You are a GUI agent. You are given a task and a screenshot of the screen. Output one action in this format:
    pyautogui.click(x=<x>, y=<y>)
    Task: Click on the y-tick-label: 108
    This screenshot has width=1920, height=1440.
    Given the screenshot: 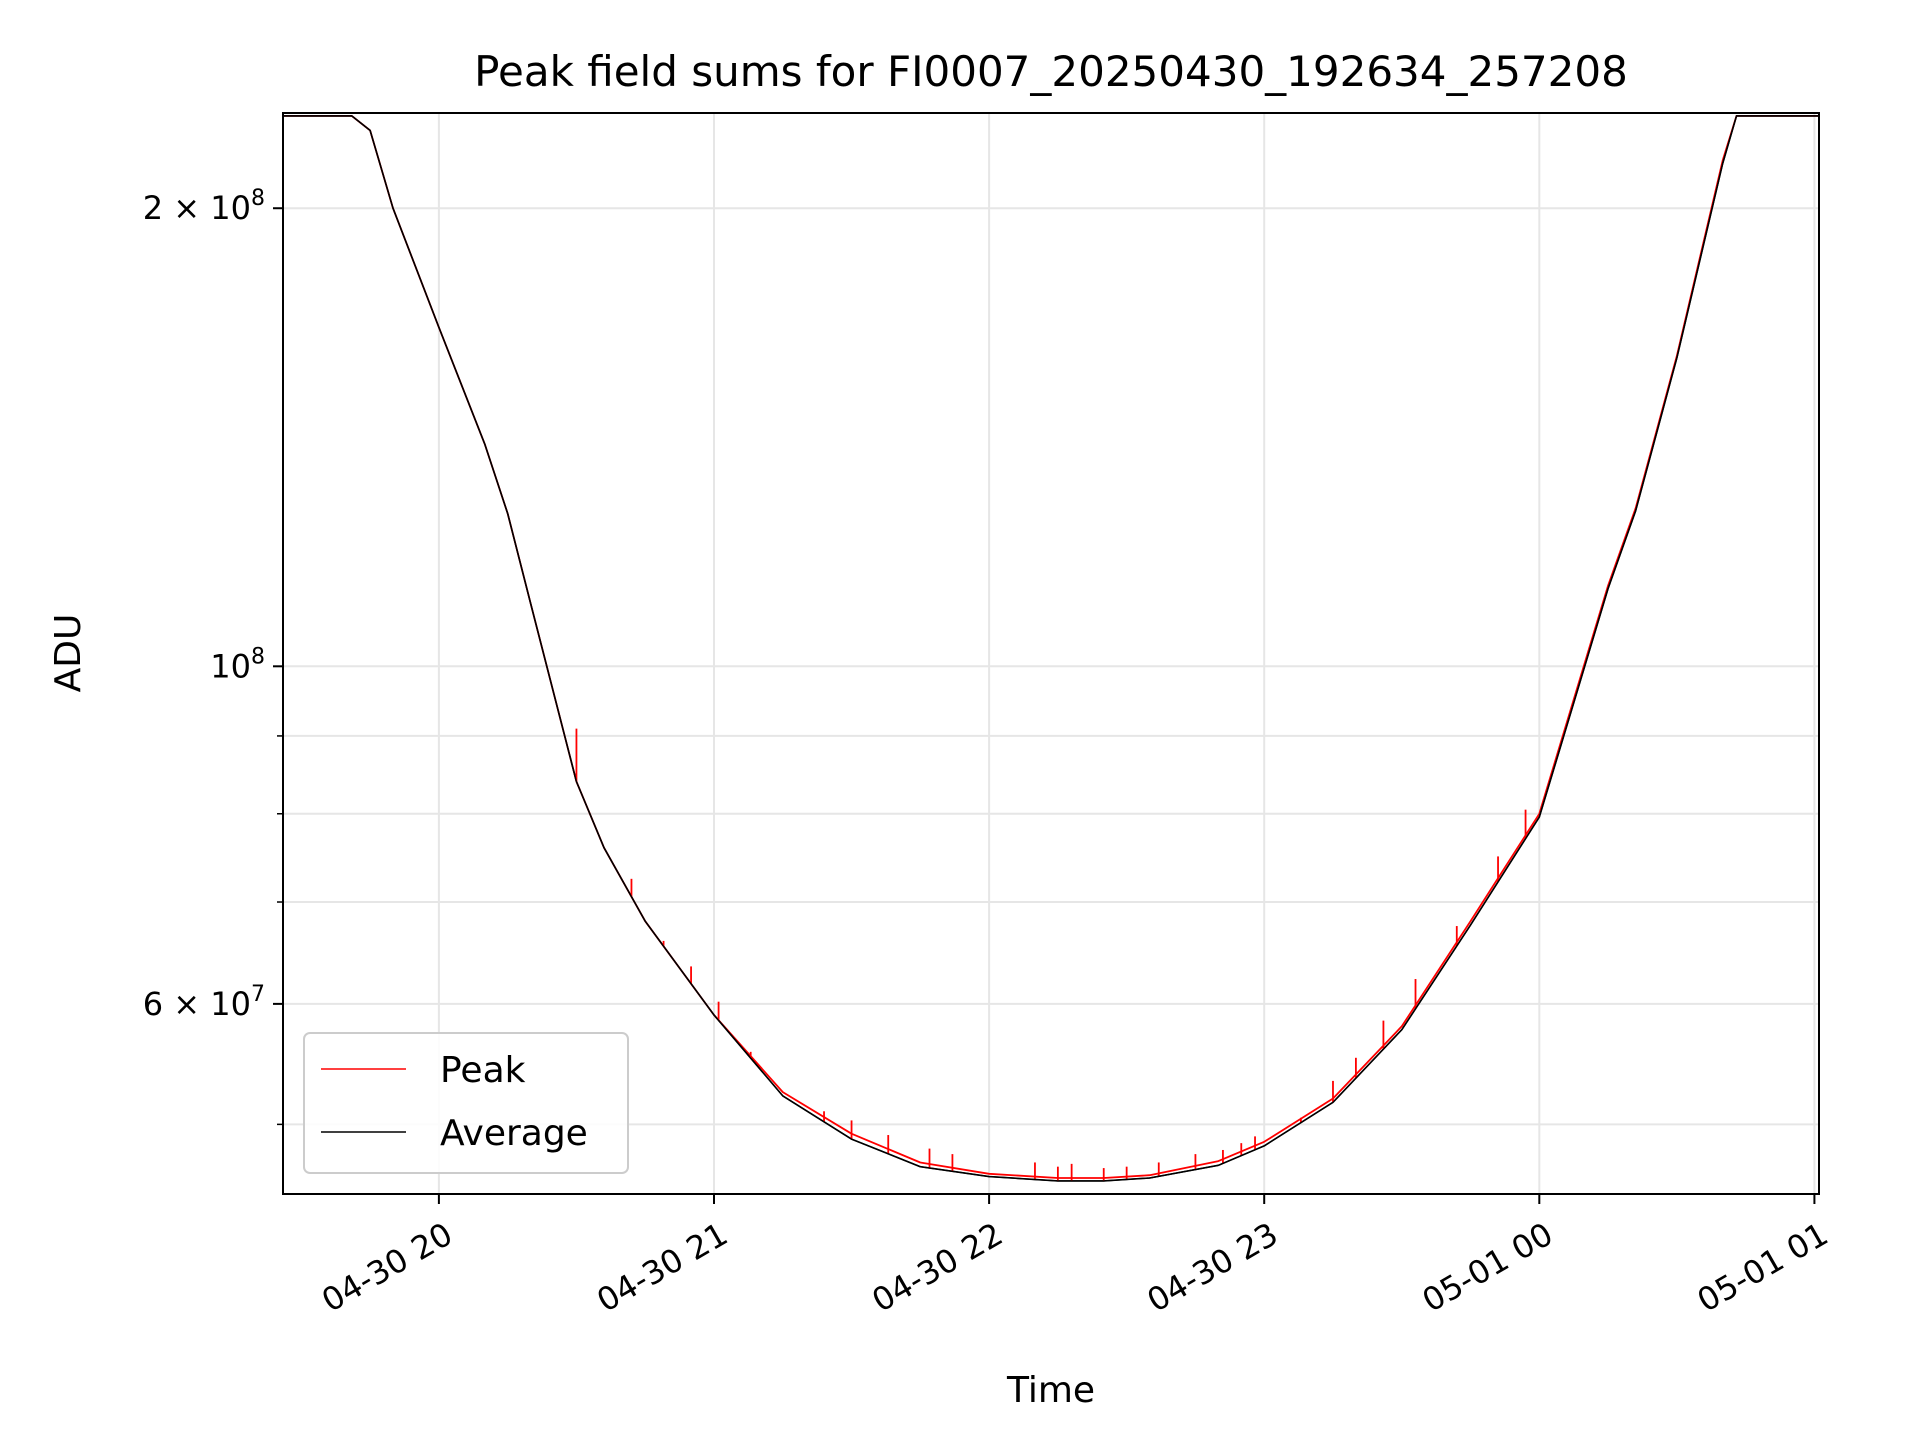 What is the action you would take?
    pyautogui.click(x=237, y=664)
    